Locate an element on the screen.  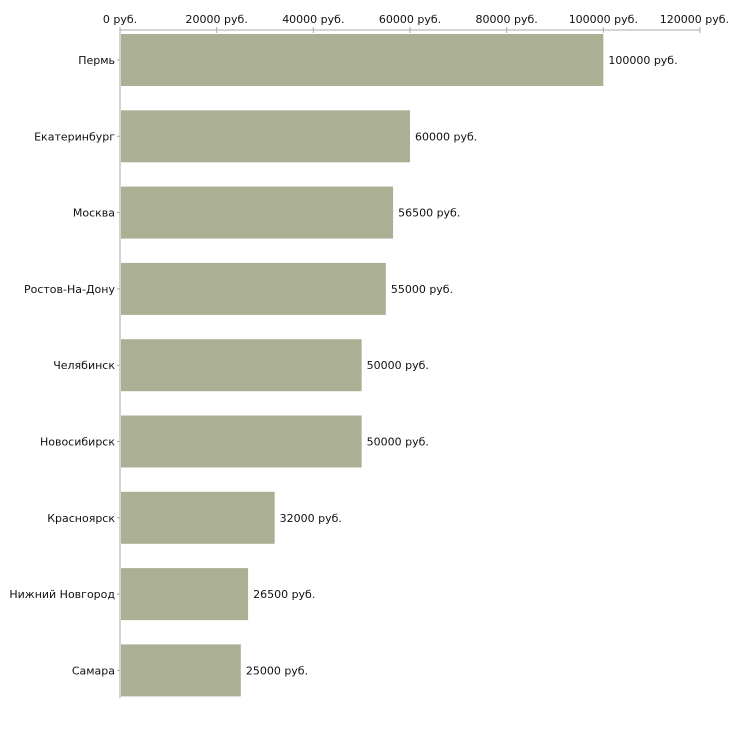
category-label: Екатеринбург is located at coordinates (74, 136).